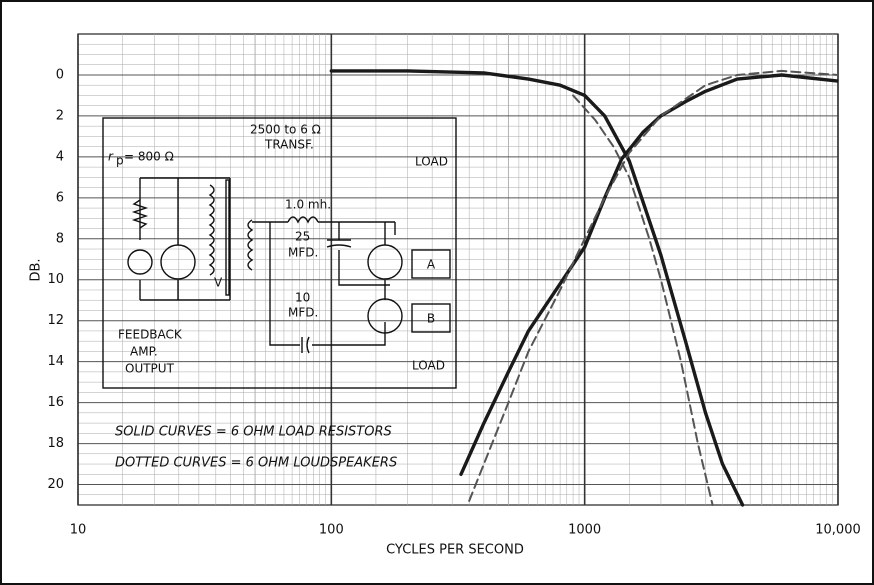 The width and height of the screenshot is (874, 585). Describe the element at coordinates (55, 484) in the screenshot. I see `y-tick-label: 20` at that location.